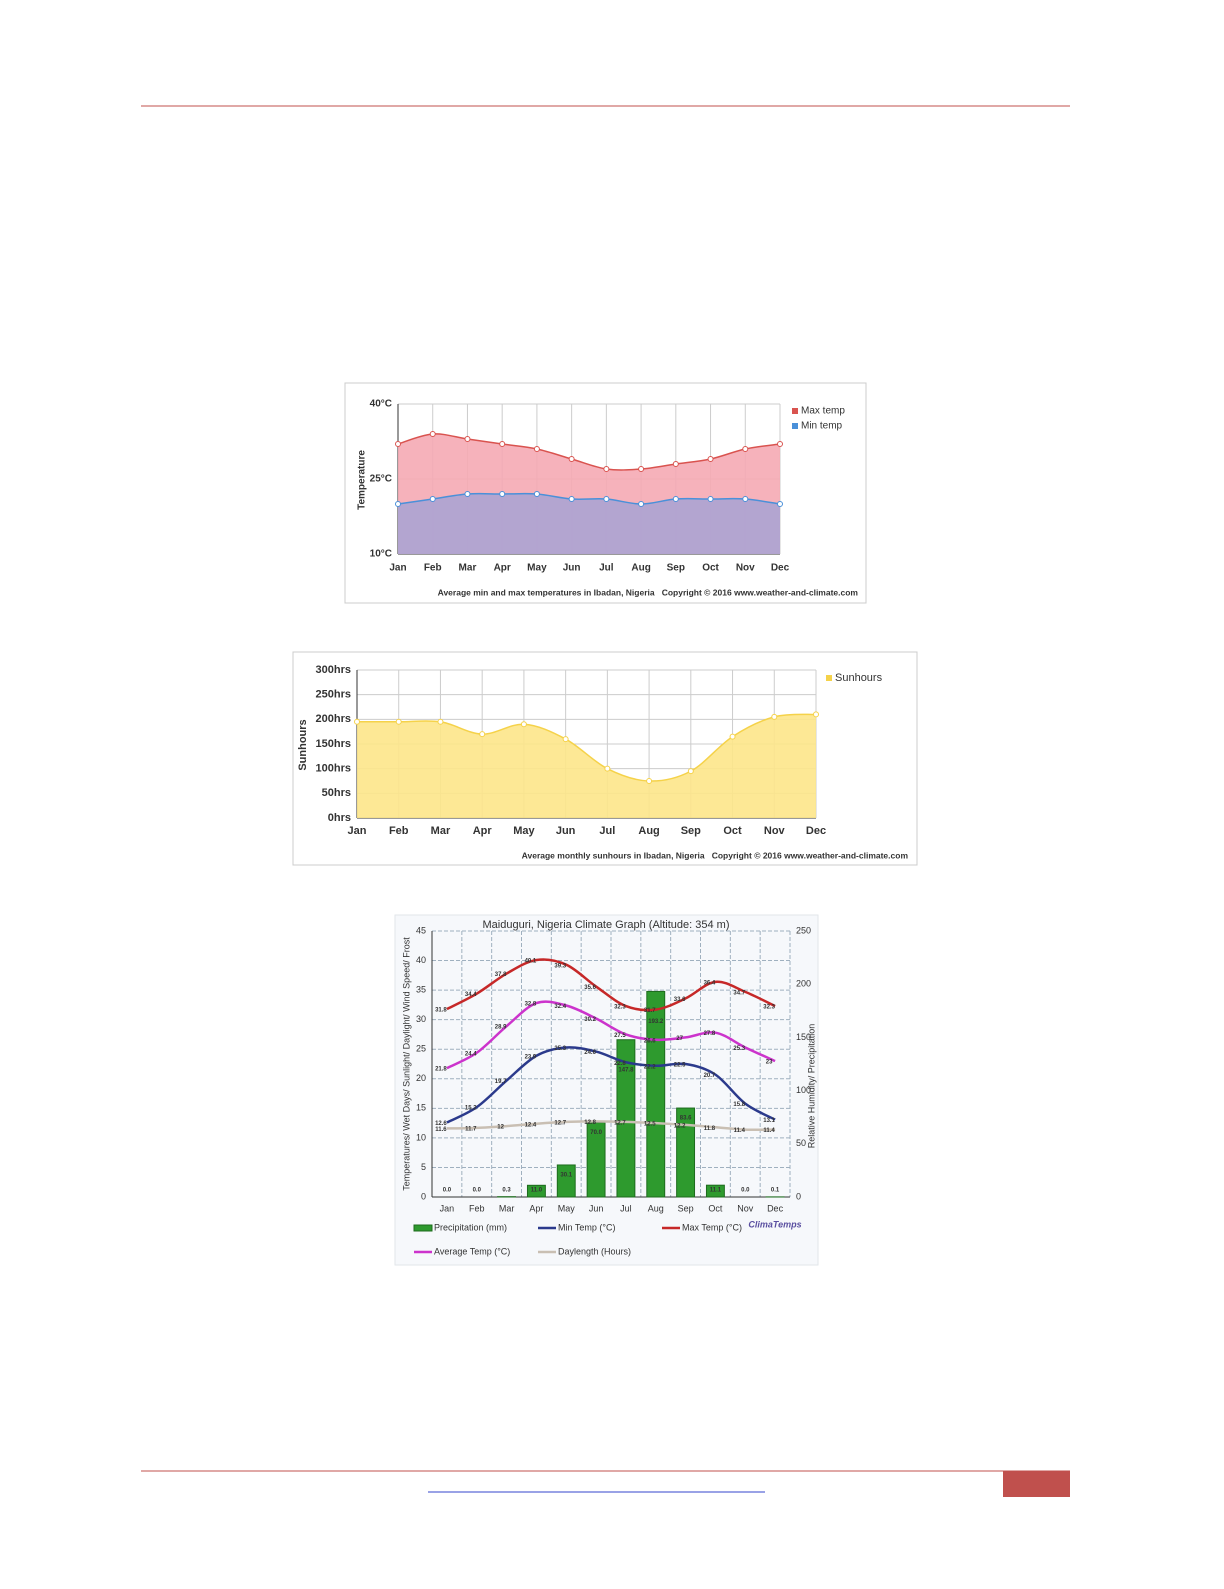 The image size is (1224, 1589). What do you see at coordinates (471, 1109) in the screenshot?
I see `data-label: 15.2` at bounding box center [471, 1109].